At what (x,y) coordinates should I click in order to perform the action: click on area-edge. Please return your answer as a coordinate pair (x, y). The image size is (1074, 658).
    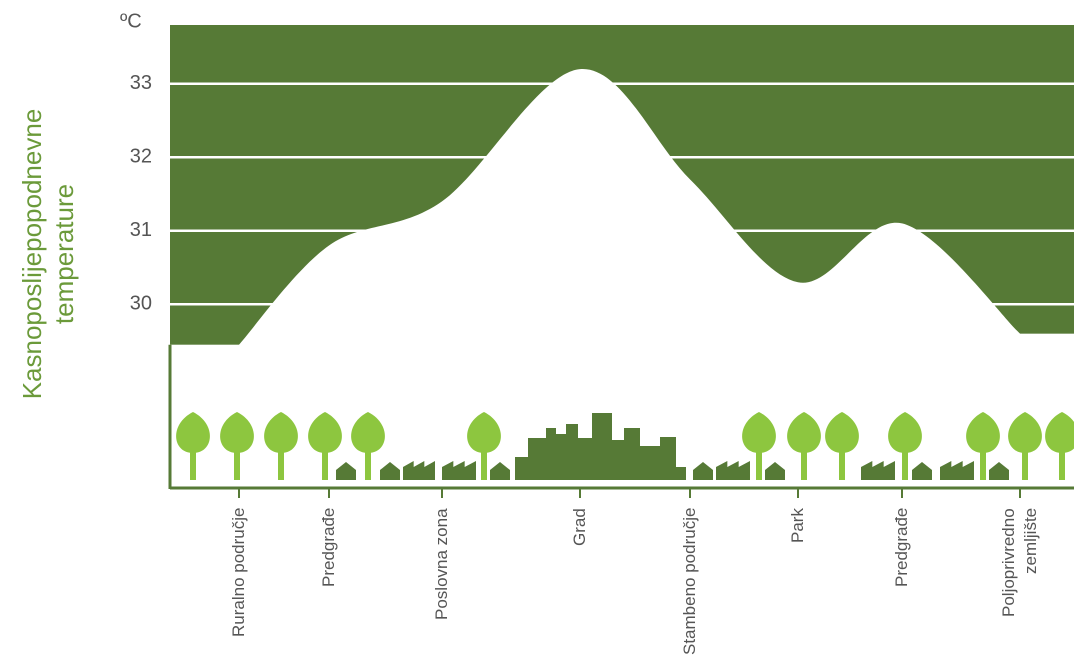
    Looking at the image, I should click on (205, 416).